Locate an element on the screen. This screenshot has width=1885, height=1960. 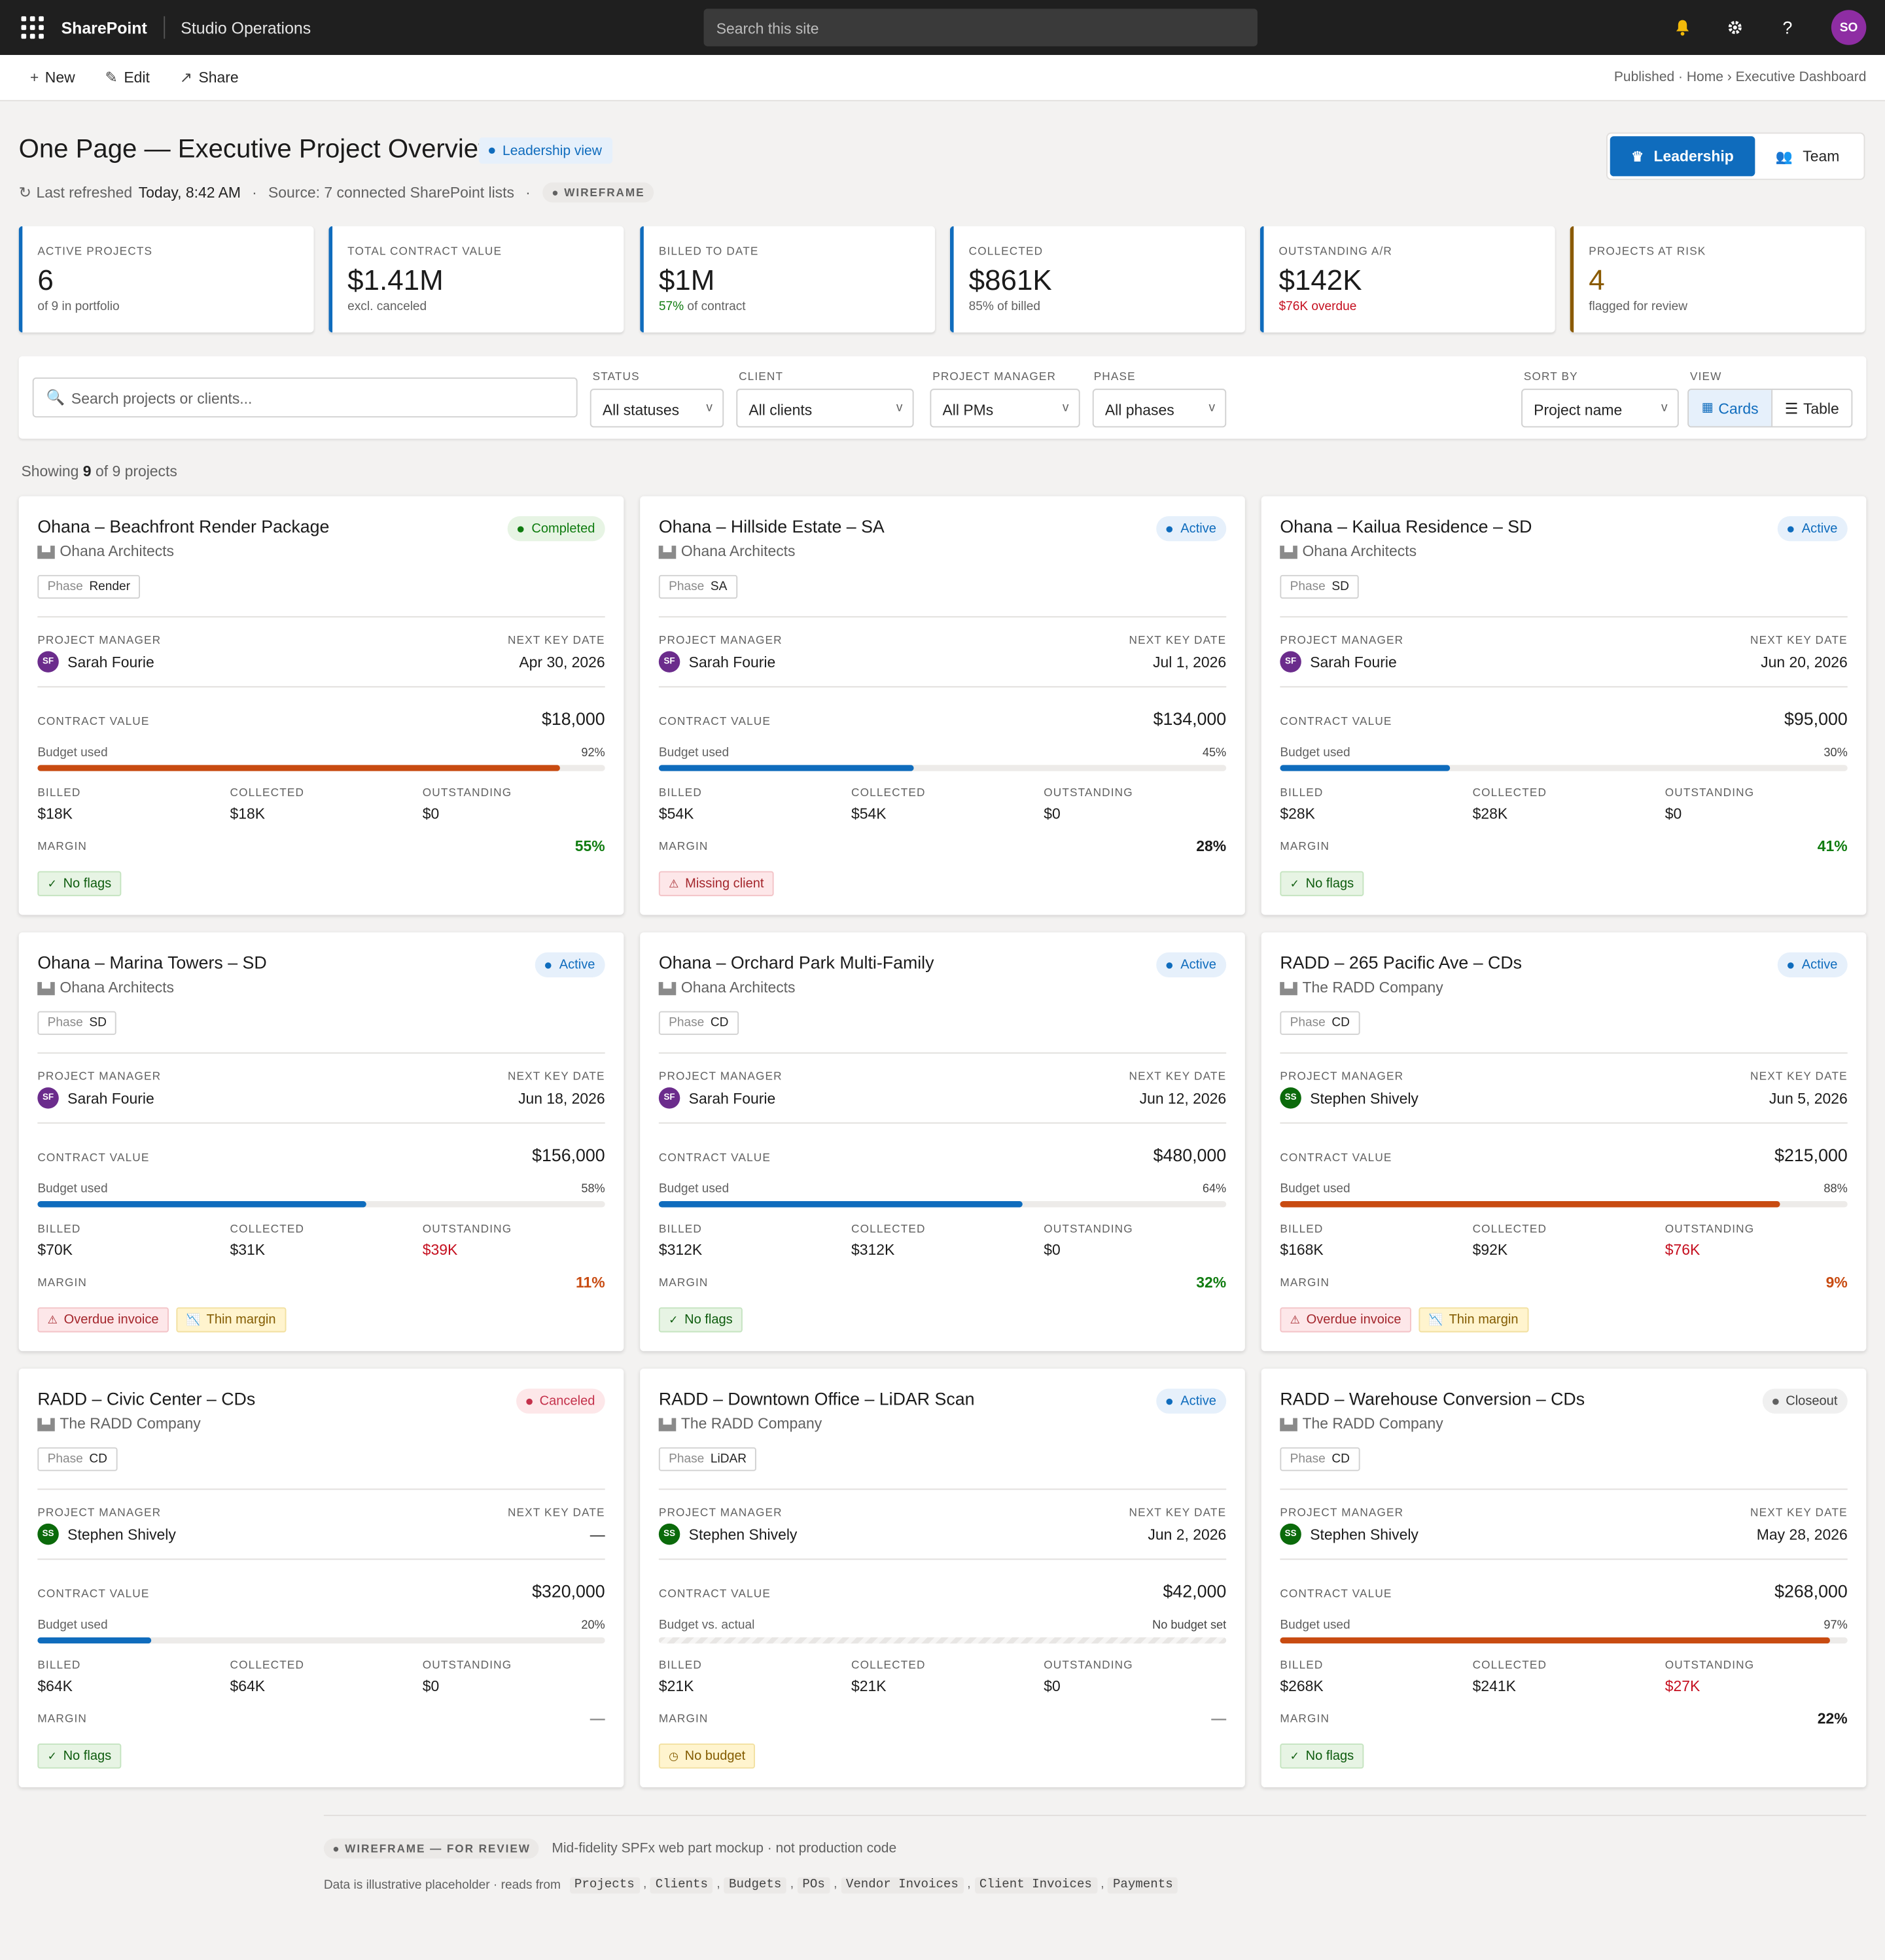
contract-label: CONTRACT VALUE is located at coordinates (714, 1593).